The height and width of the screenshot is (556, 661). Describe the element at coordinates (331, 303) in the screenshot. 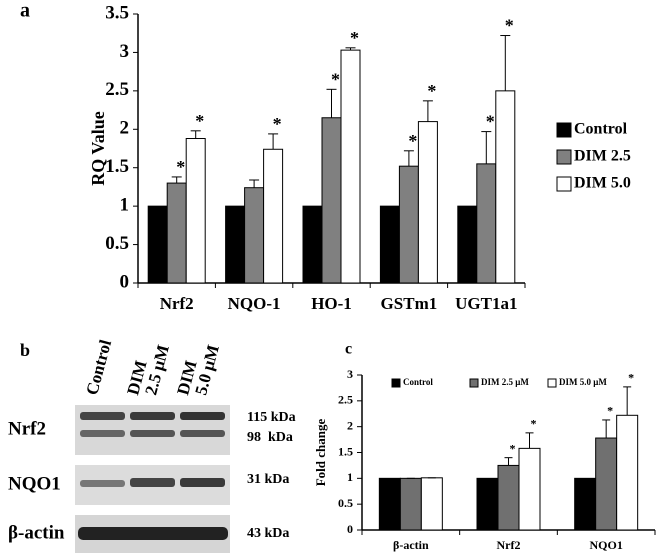

I see `x-tick-label: HO-1` at that location.